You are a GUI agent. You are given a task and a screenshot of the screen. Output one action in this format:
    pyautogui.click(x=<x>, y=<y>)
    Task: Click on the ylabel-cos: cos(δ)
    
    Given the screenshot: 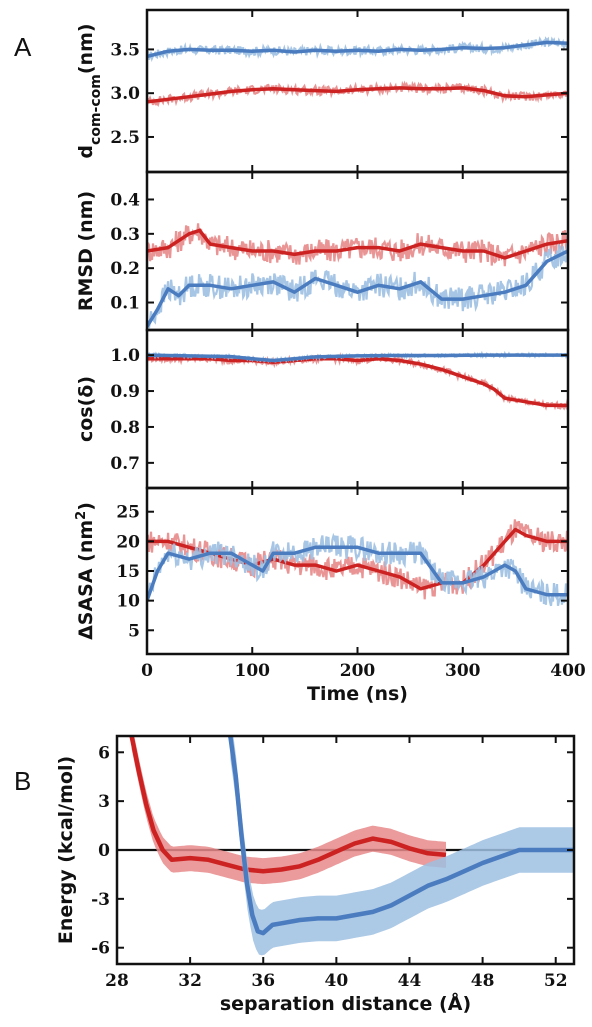 What is the action you would take?
    pyautogui.click(x=86, y=409)
    